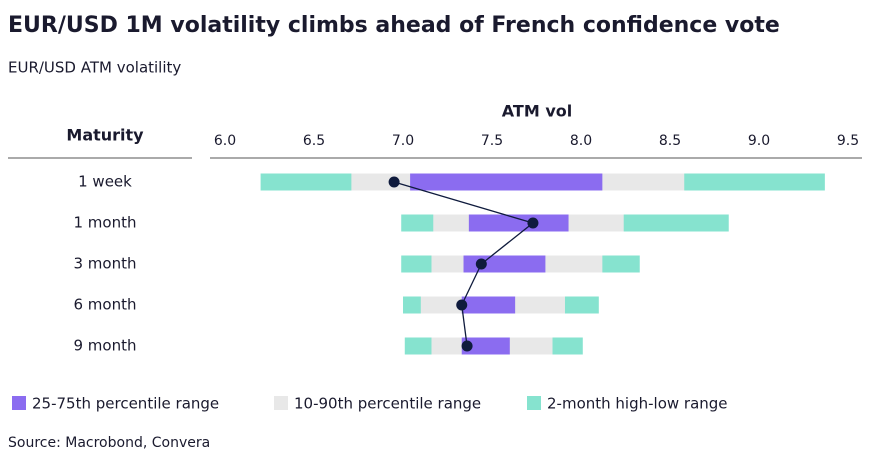 The height and width of the screenshot is (462, 870). Describe the element at coordinates (105, 223) in the screenshot. I see `category-label: 1 month` at that location.